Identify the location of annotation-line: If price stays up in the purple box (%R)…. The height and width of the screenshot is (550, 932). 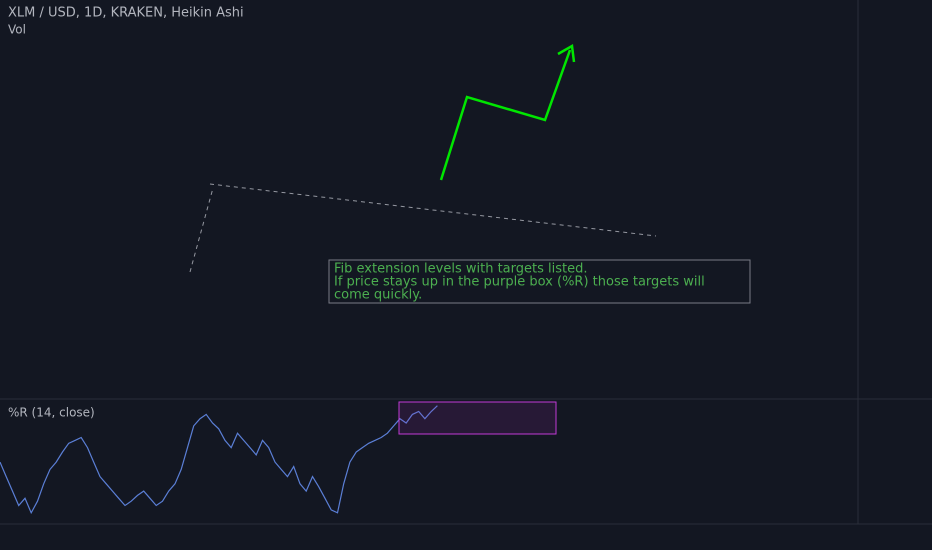
(519, 282).